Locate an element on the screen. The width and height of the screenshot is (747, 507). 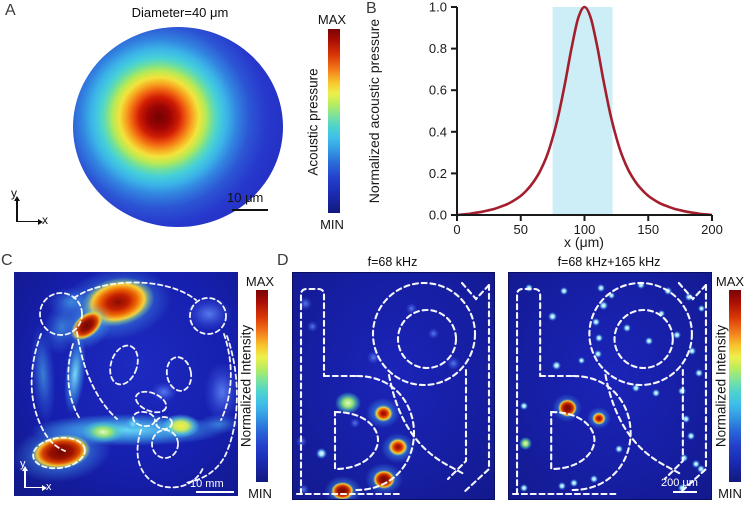
x-axis-arrow is located at coordinates (40, 222).